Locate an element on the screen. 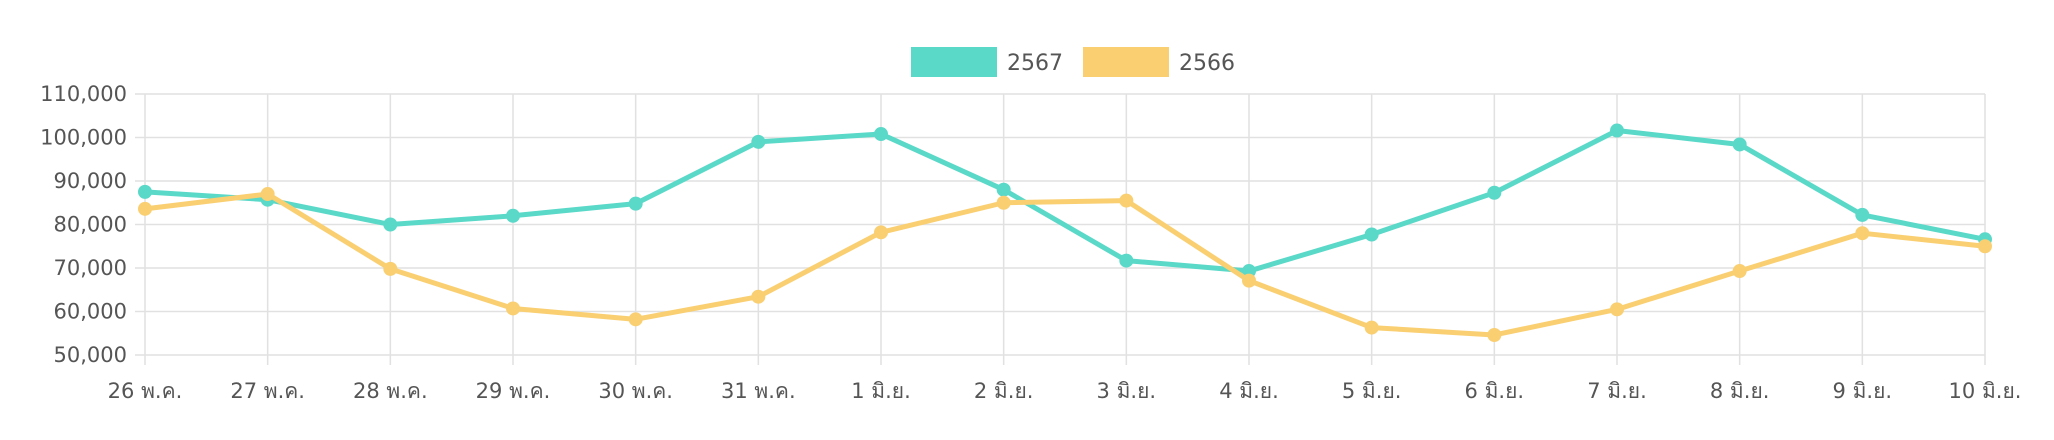 The height and width of the screenshot is (440, 2054). x-tick-label: 4 มิ.ย. is located at coordinates (1249, 391).